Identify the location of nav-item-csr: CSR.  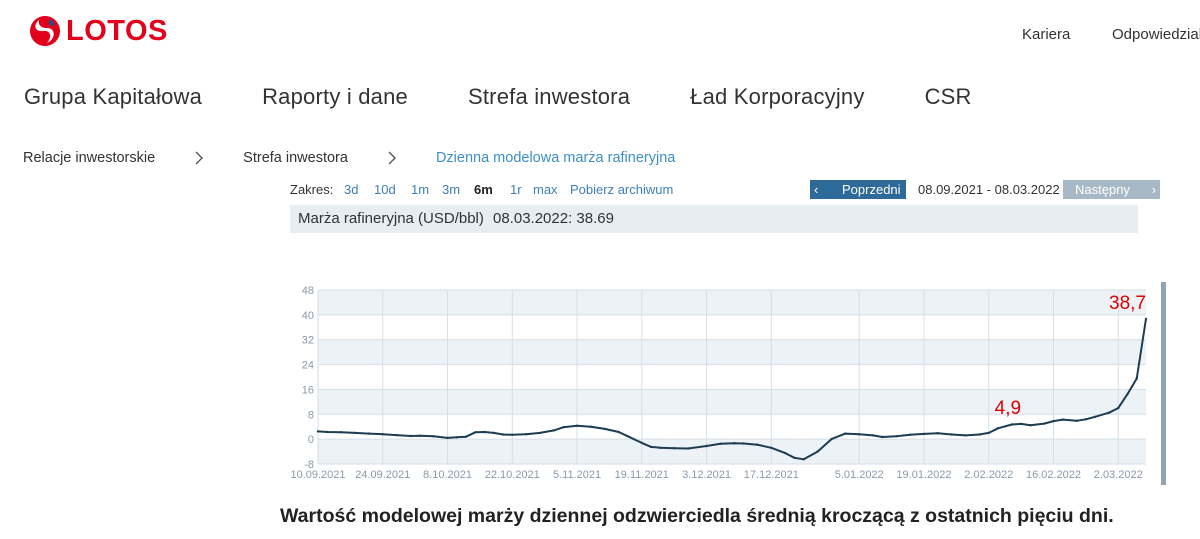
(948, 96).